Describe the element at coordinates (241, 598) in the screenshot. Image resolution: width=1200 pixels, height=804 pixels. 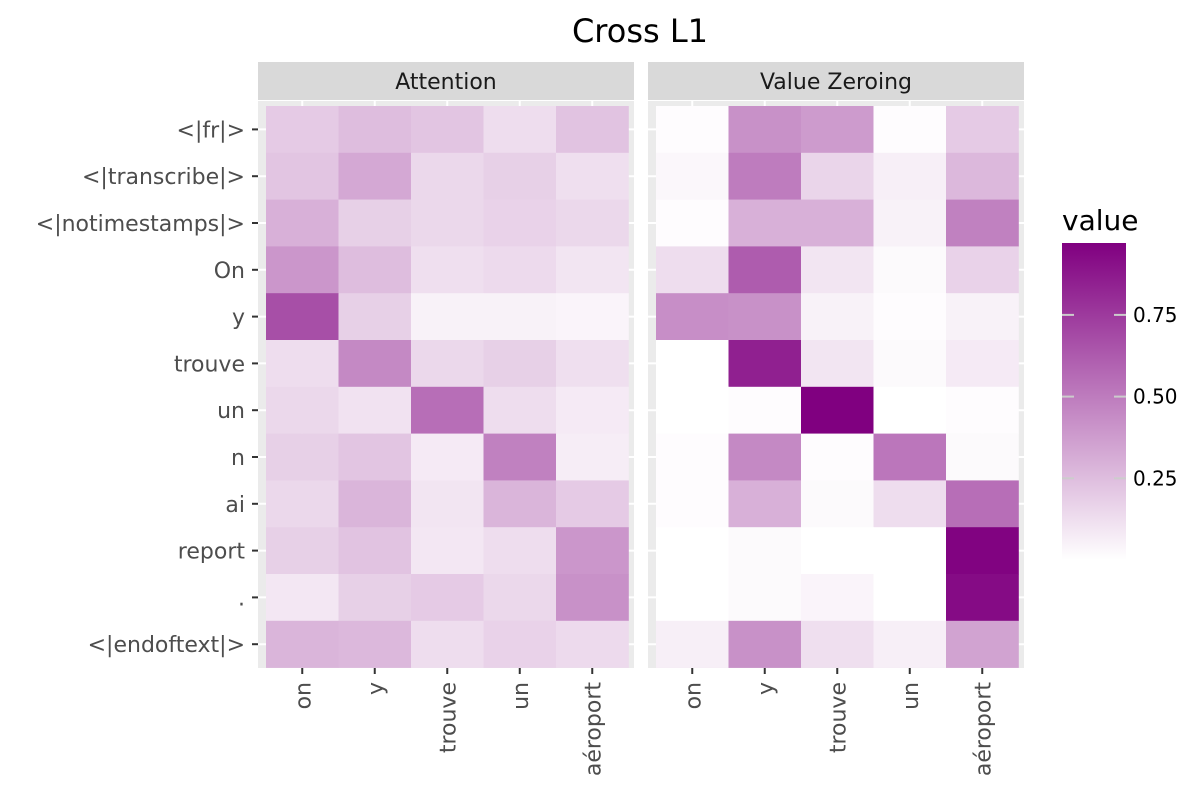
I see `y-tick-label: .` at that location.